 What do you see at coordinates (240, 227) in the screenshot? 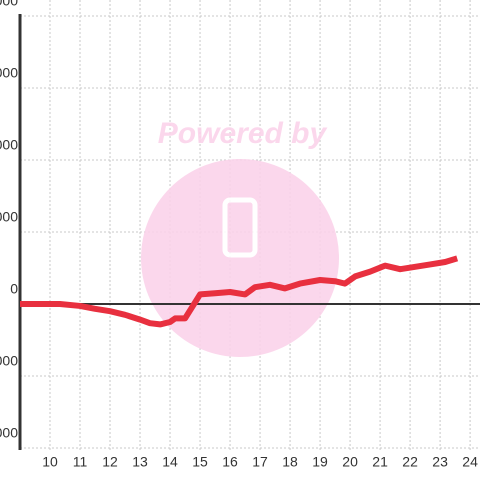
I see `watermark-icon` at bounding box center [240, 227].